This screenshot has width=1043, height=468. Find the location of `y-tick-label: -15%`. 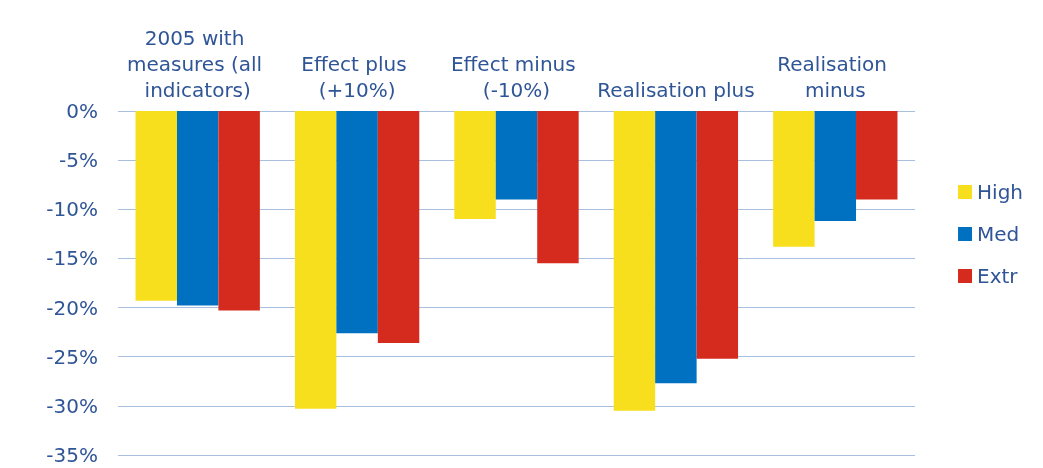

y-tick-label: -15% is located at coordinates (72, 258).